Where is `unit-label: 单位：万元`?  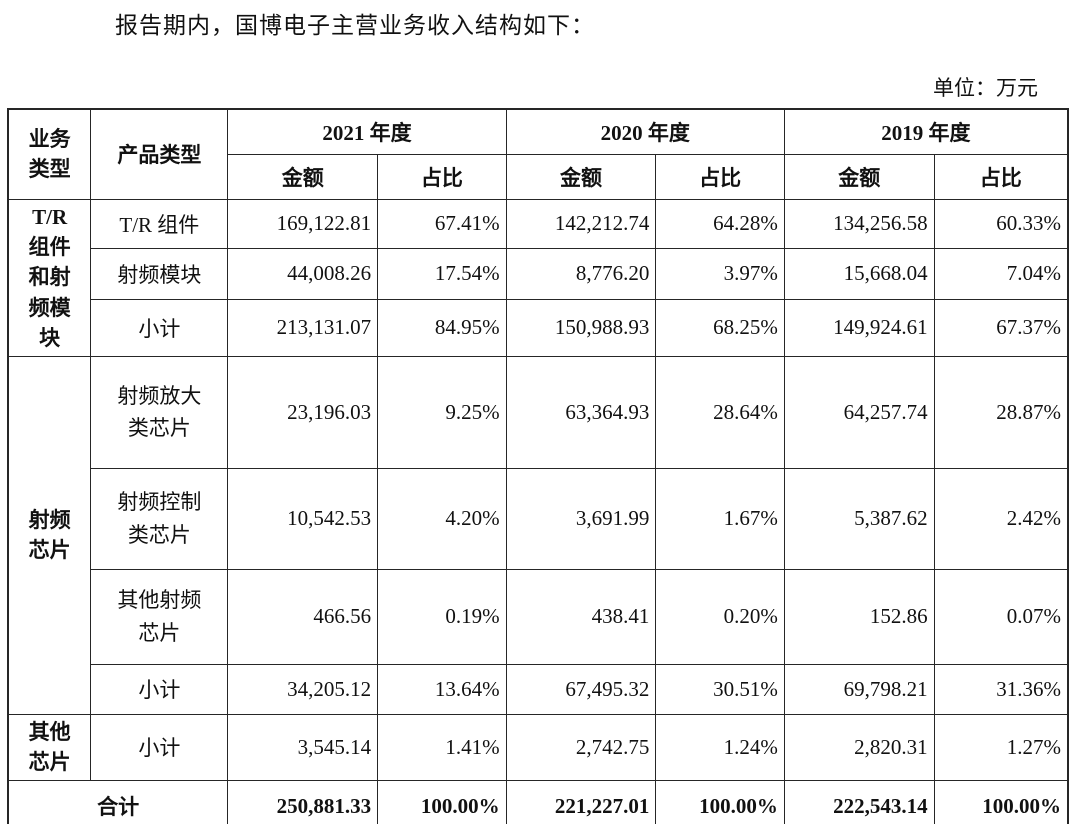 unit-label: 单位：万元 is located at coordinates (985, 88).